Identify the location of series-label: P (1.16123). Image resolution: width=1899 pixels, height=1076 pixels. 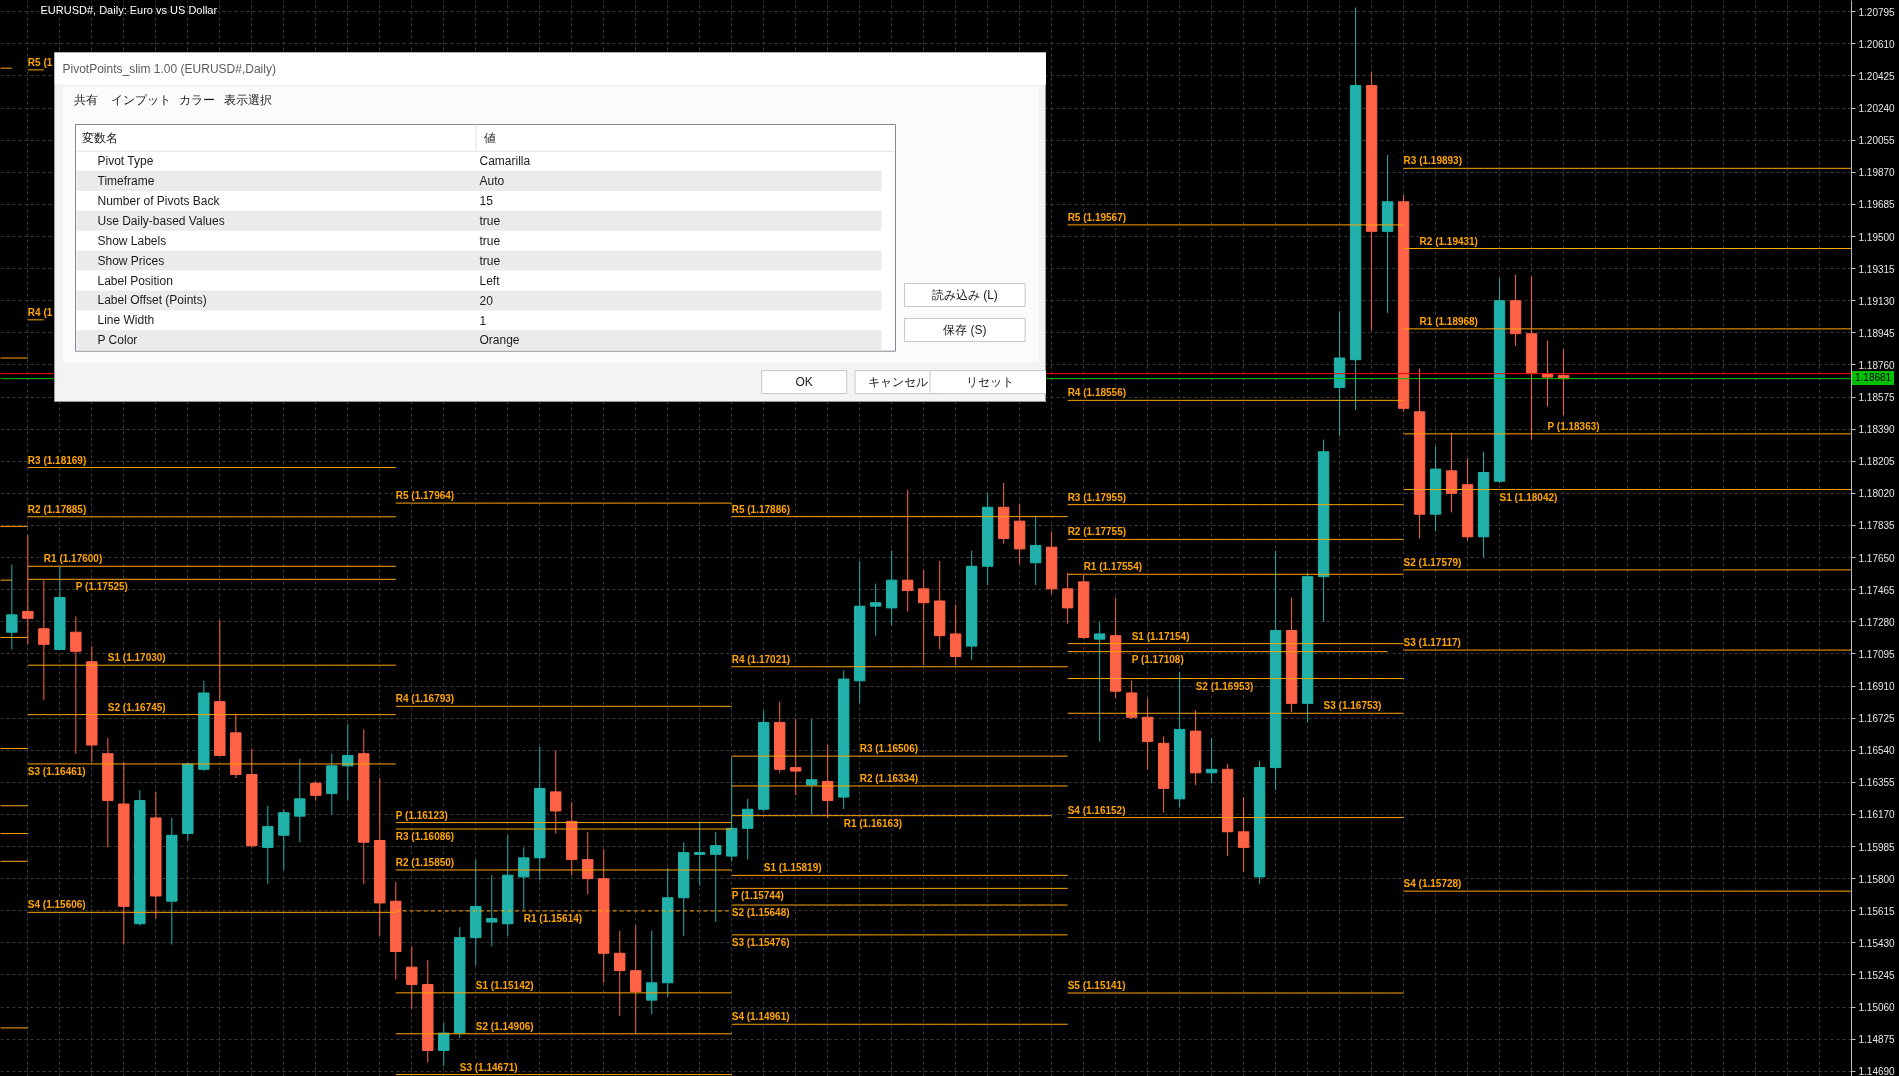
(421, 815).